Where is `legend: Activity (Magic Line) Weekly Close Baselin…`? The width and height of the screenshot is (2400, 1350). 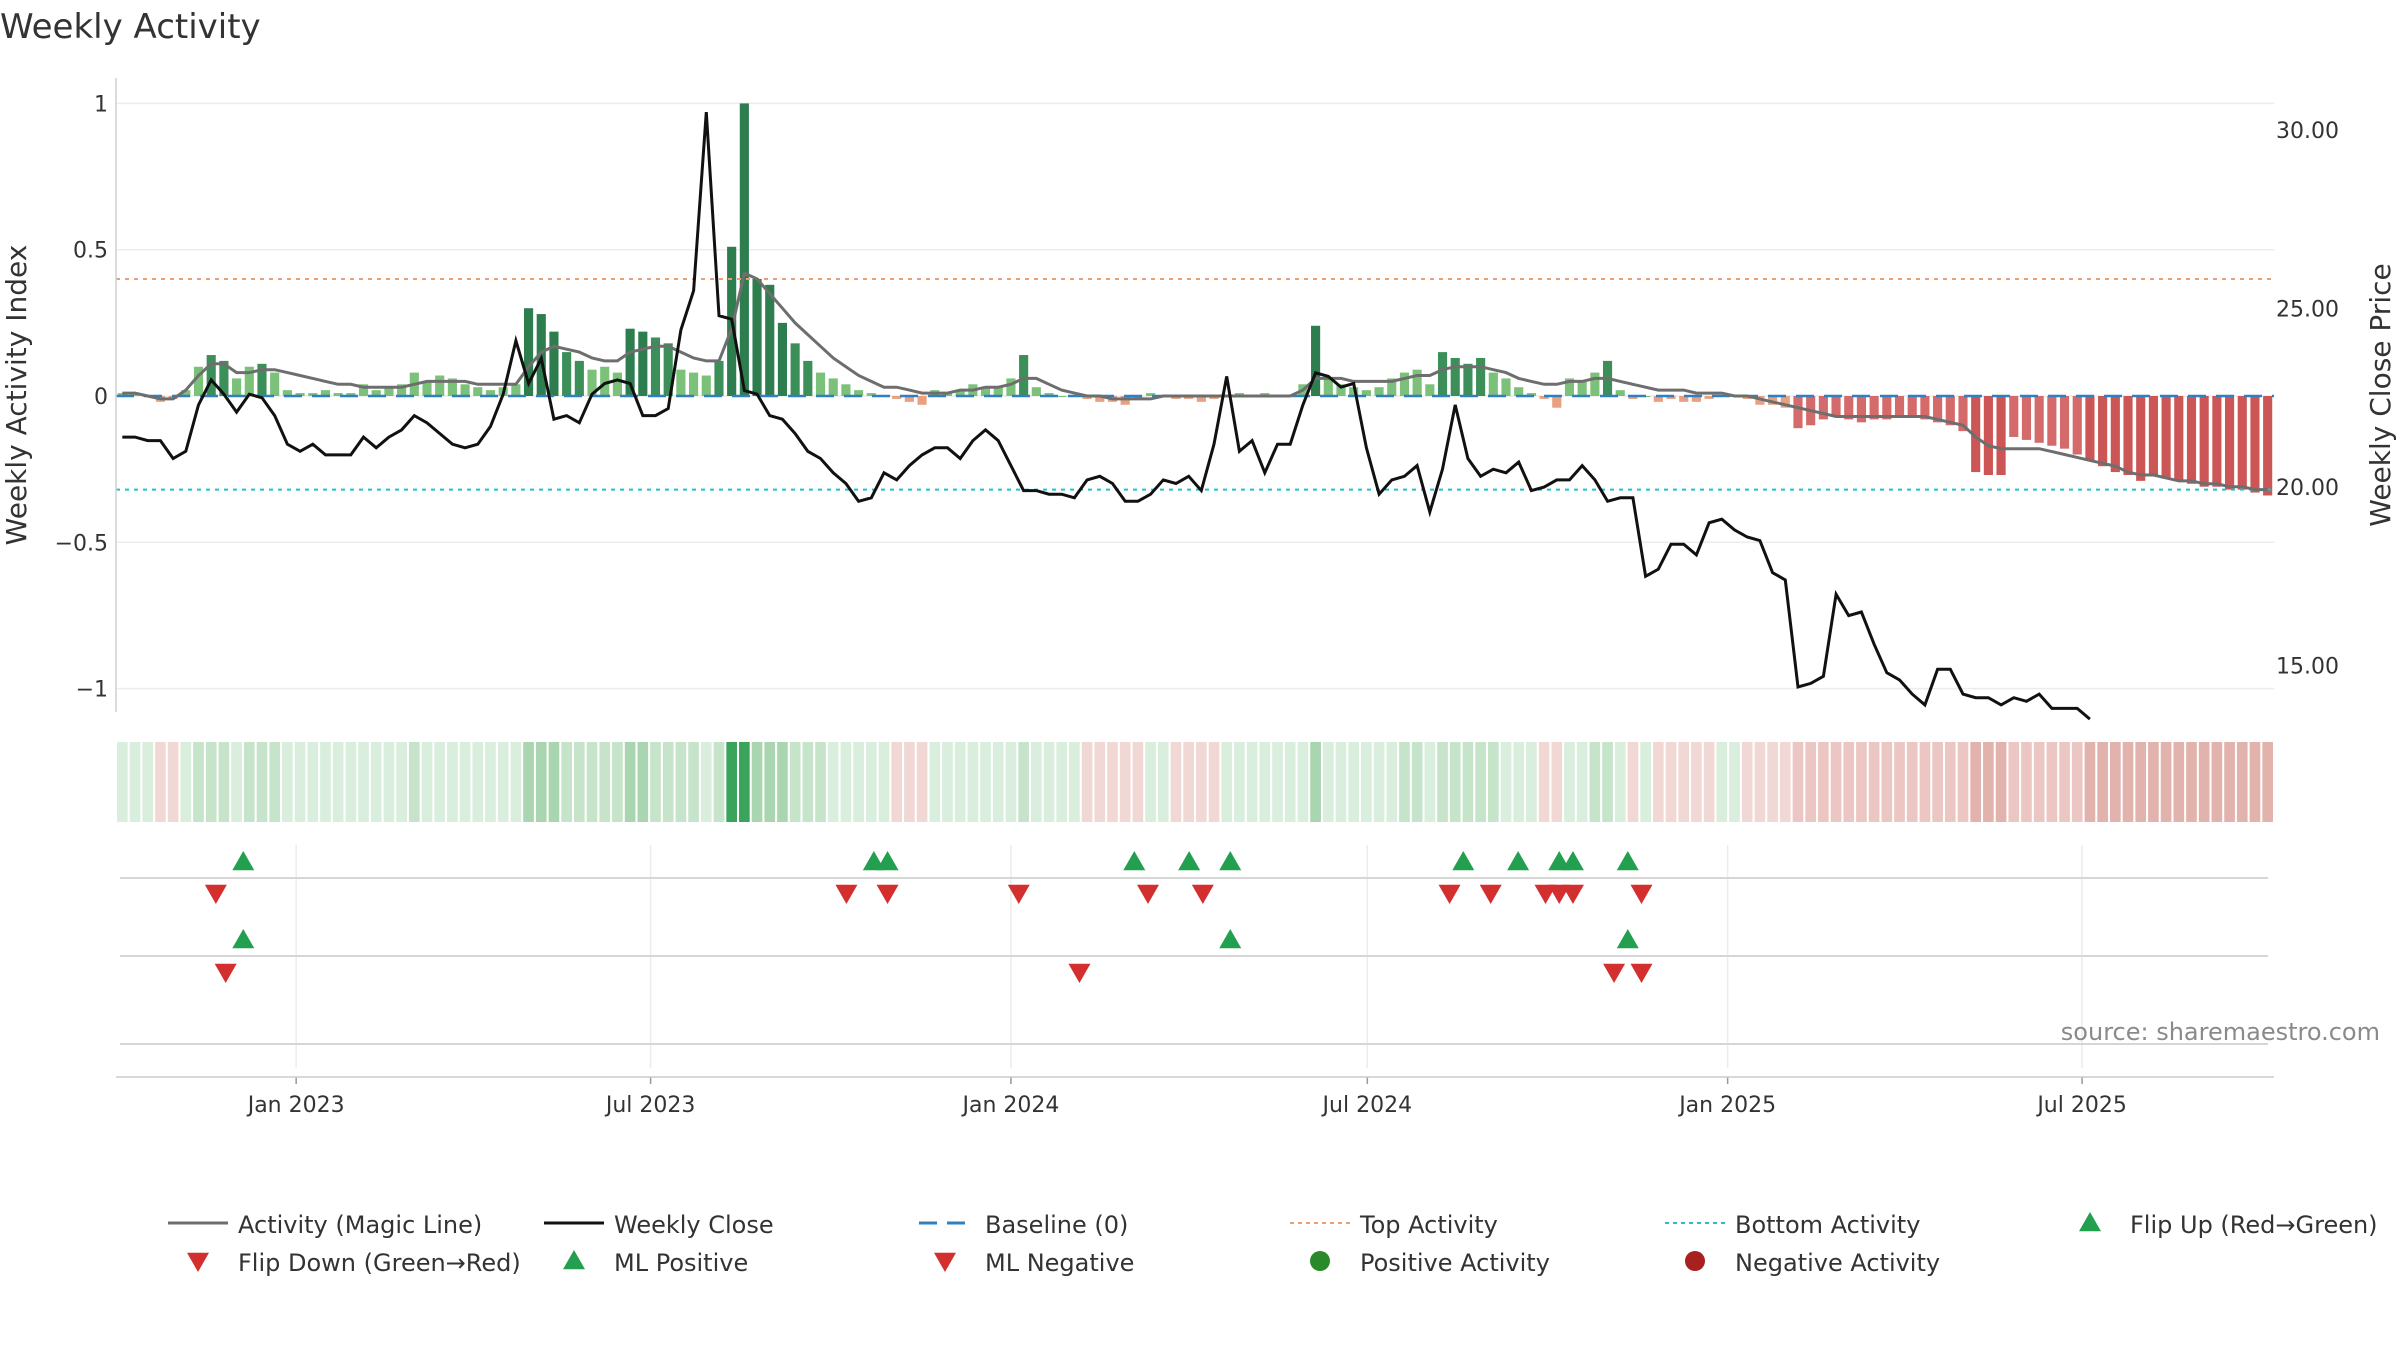 legend: Activity (Magic Line) Weekly Close Baselin… is located at coordinates (1273, 1244).